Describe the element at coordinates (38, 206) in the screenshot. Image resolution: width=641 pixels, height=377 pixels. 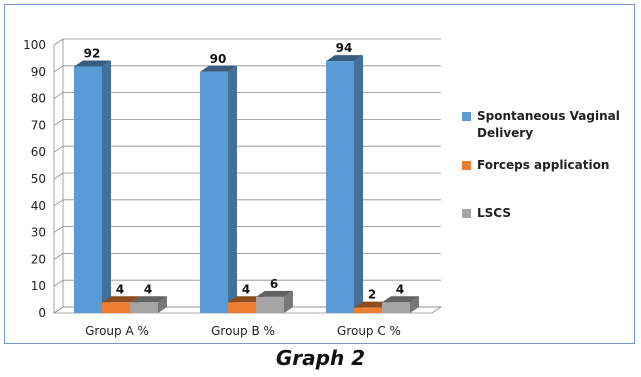
I see `y-tick-label: 40` at that location.